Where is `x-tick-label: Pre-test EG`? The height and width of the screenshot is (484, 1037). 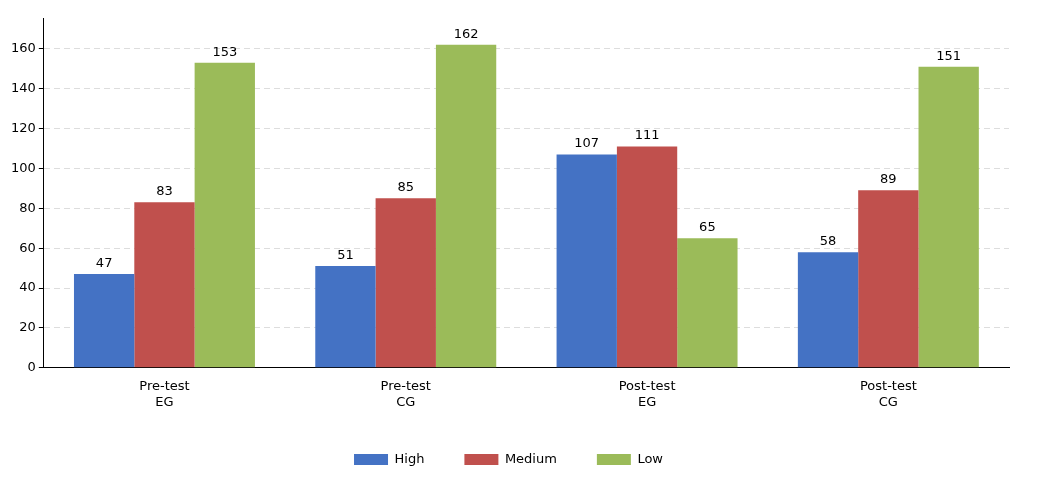
x-tick-label: Pre-test EG is located at coordinates (164, 393).